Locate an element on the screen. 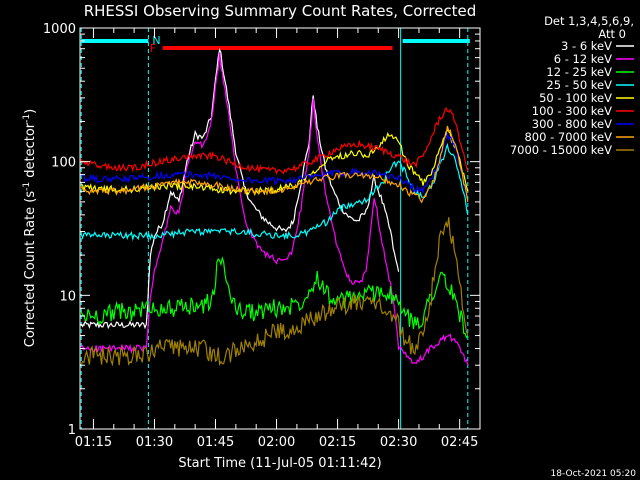 The height and width of the screenshot is (480, 640). y-label-sup2: -1 is located at coordinates (27, 118).